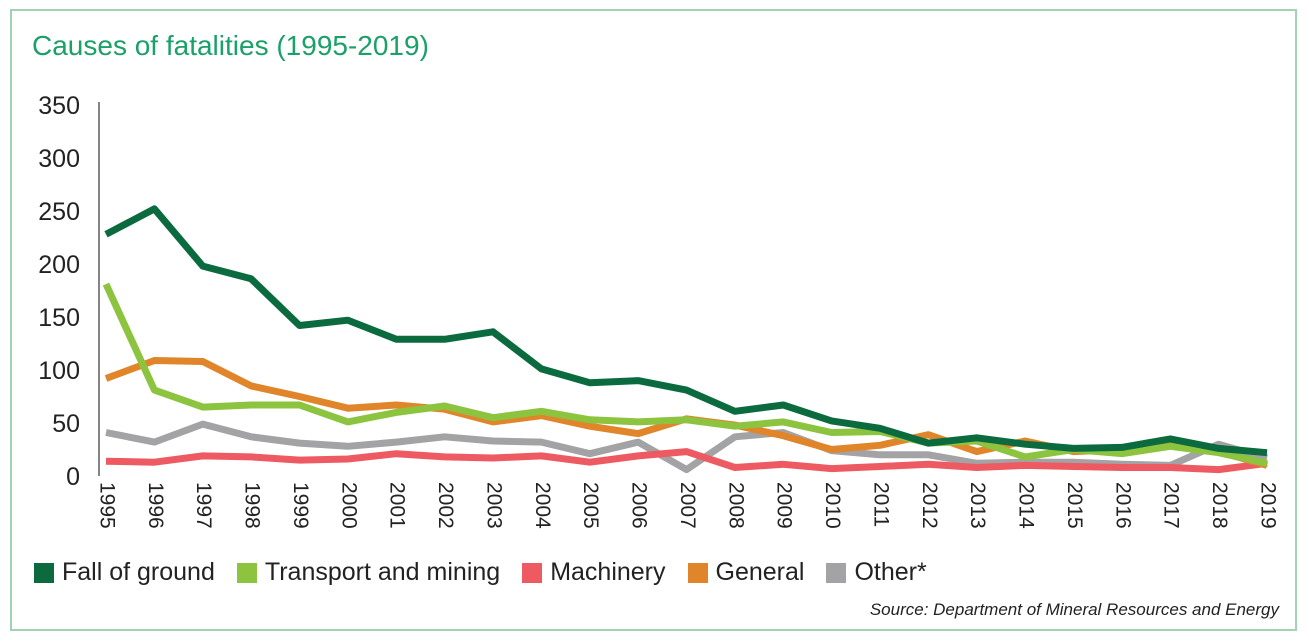 This screenshot has height=644, width=1309. I want to click on y-tick-label: 250, so click(59, 212).